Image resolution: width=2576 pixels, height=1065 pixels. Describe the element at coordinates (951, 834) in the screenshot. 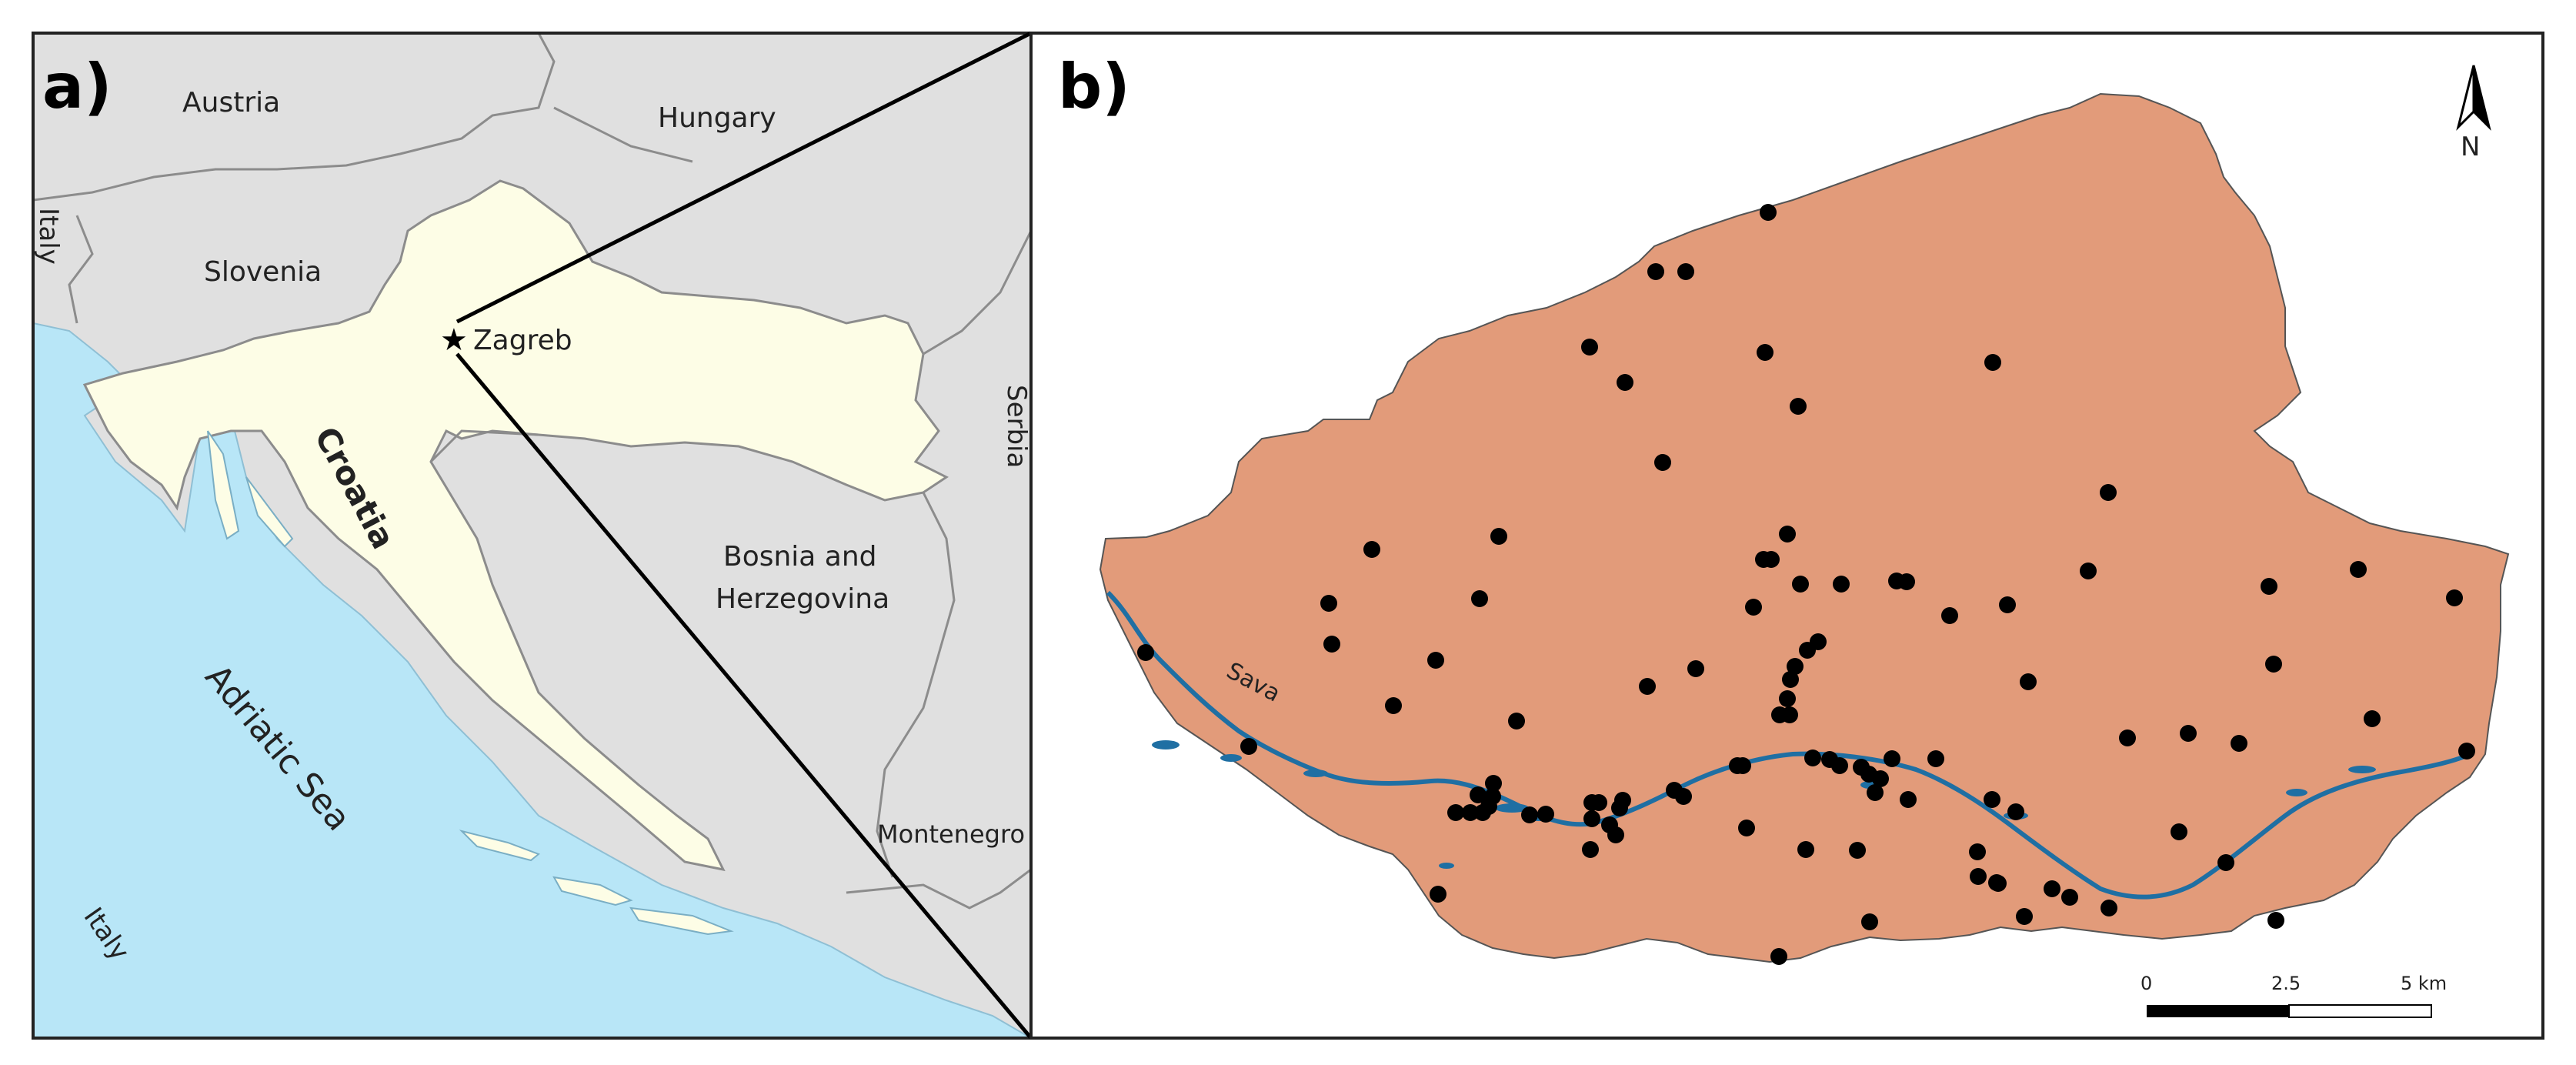

I see `label-montenegro: Montenegro` at that location.